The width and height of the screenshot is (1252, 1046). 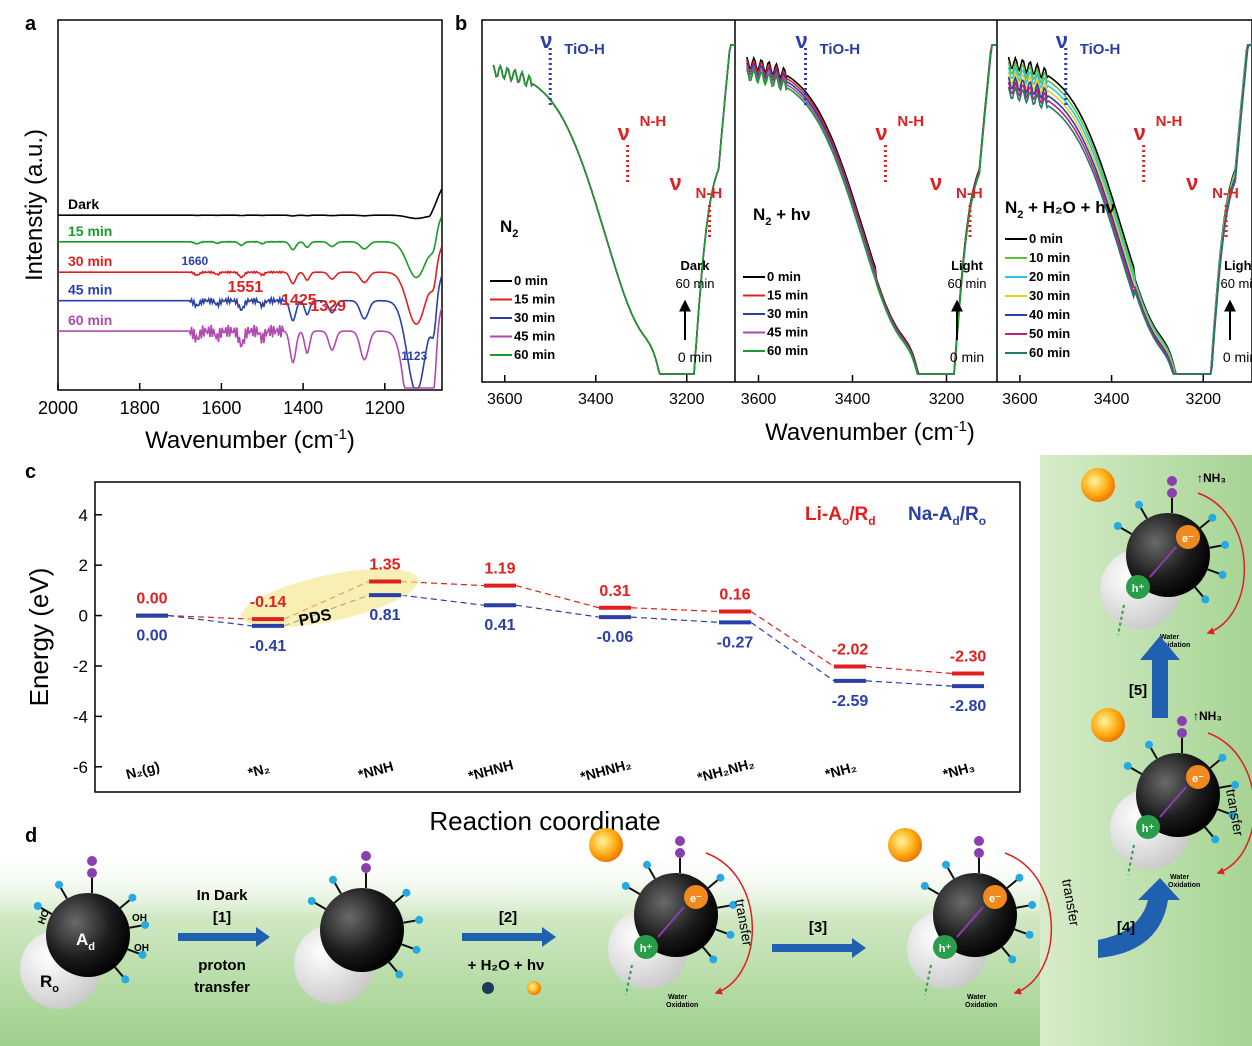 I want to click on legend-label: 60 min, so click(x=1049, y=352).